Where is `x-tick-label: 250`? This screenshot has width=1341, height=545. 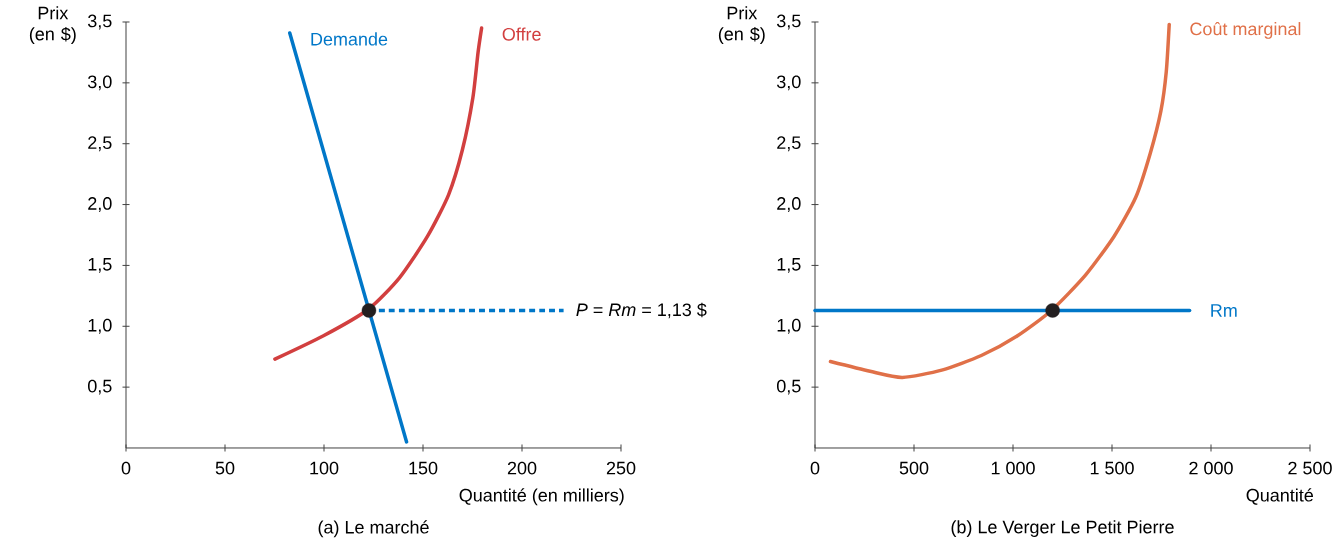 x-tick-label: 250 is located at coordinates (621, 468).